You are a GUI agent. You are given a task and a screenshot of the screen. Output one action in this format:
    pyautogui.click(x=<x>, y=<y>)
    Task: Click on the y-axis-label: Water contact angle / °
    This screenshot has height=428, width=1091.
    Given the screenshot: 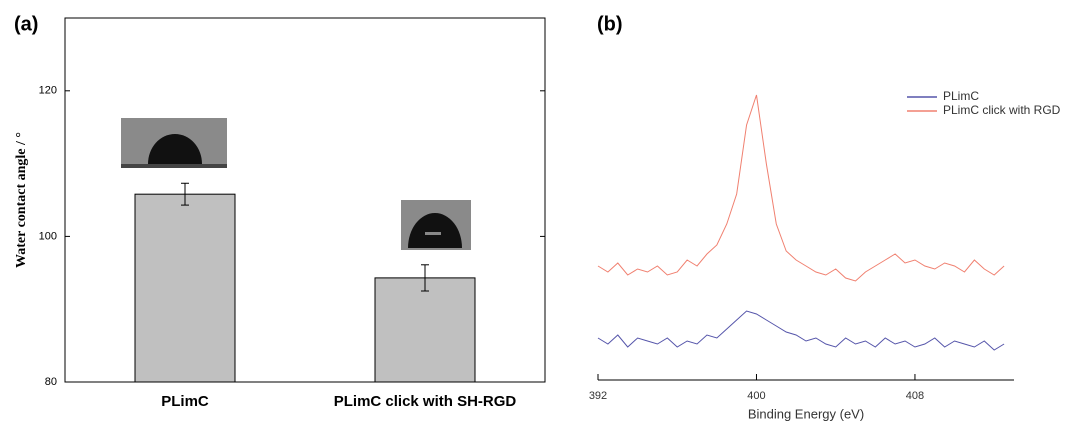 What is the action you would take?
    pyautogui.click(x=21, y=200)
    